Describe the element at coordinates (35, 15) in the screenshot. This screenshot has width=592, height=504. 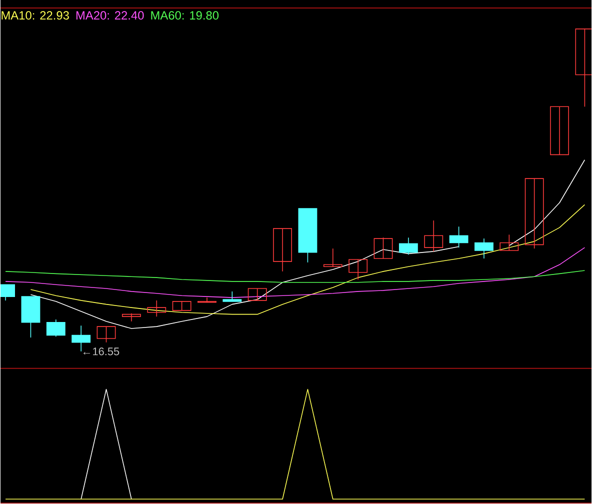
I see `text: MA10: 22.93` at that location.